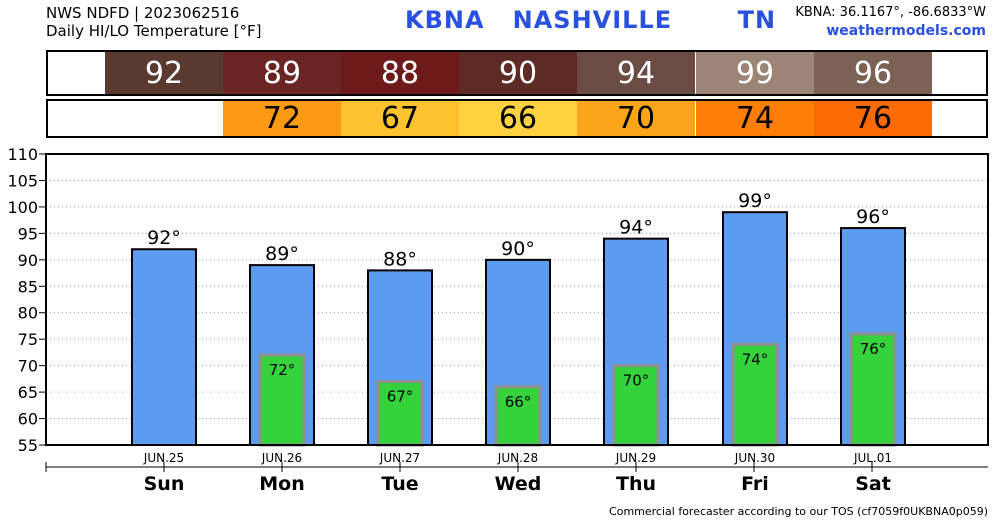 The image size is (1000, 520). I want to click on high-temp-label: 89°, so click(282, 254).